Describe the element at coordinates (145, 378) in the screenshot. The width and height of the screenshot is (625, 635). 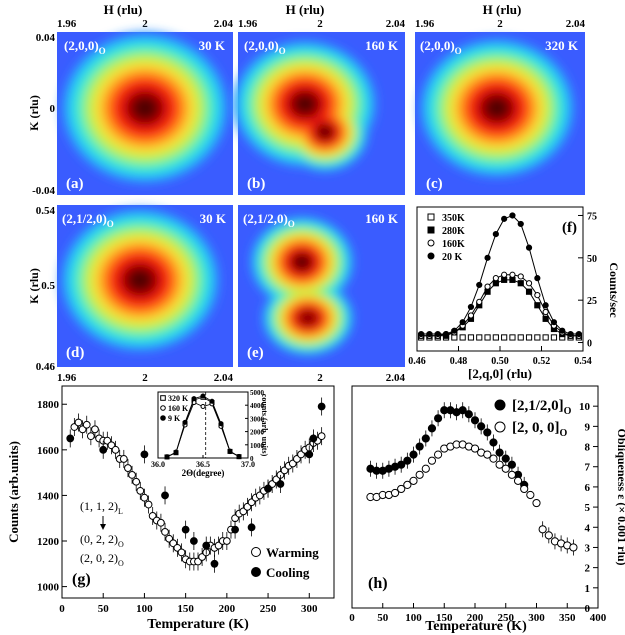
I see `bottom-tick-d-1: 2` at that location.